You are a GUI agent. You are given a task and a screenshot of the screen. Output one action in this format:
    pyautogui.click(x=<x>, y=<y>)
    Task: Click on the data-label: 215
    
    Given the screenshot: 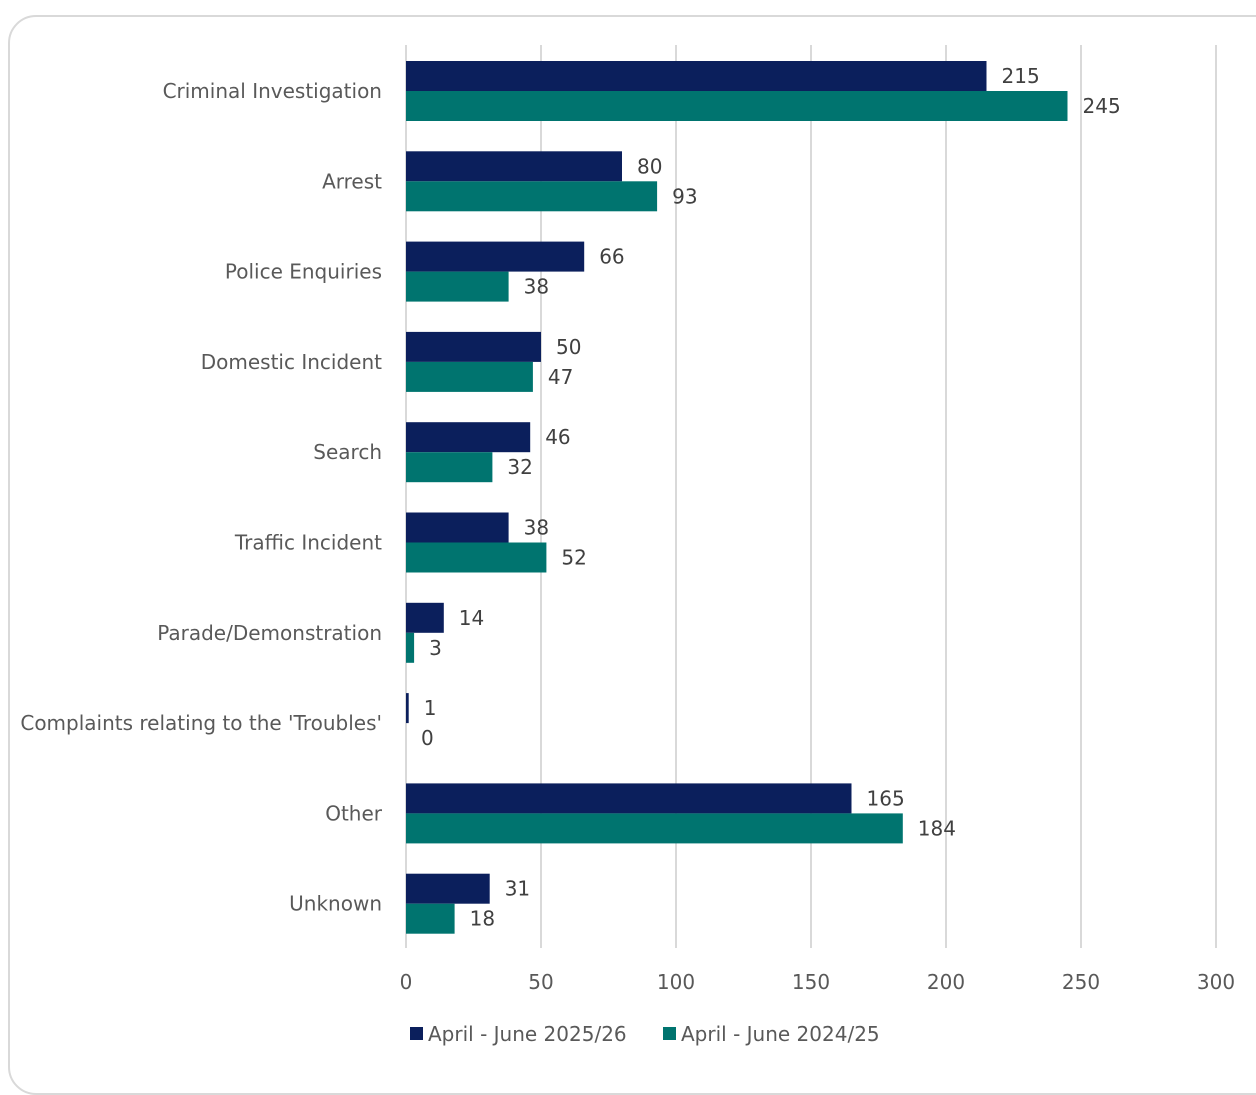 What is the action you would take?
    pyautogui.click(x=1021, y=76)
    